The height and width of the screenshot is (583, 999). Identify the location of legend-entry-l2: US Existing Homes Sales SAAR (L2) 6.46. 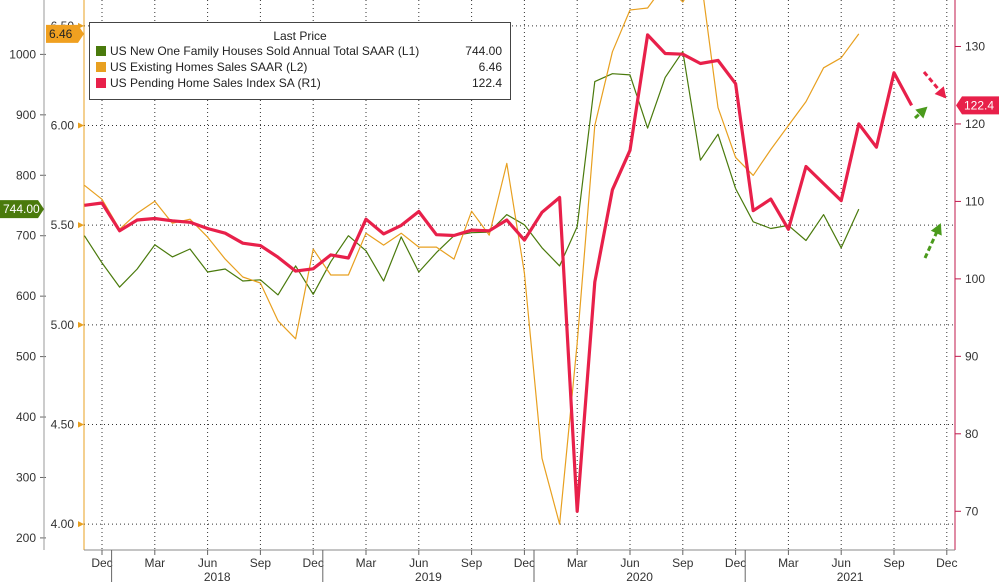
(300, 67).